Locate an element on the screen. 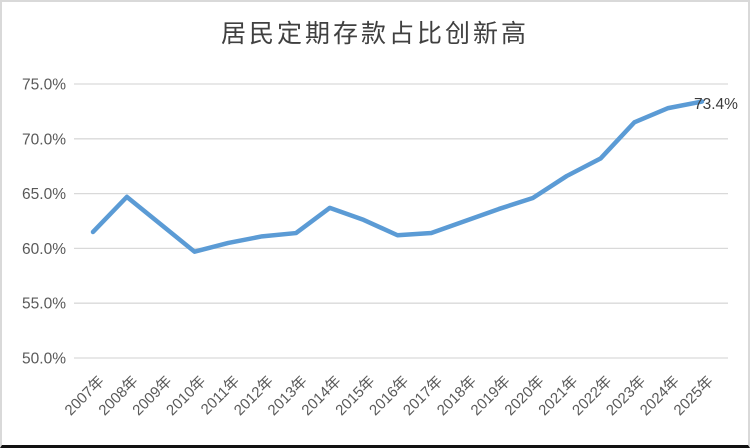 The width and height of the screenshot is (750, 448). y-axis-tick-label: 50.0% is located at coordinates (44, 359).